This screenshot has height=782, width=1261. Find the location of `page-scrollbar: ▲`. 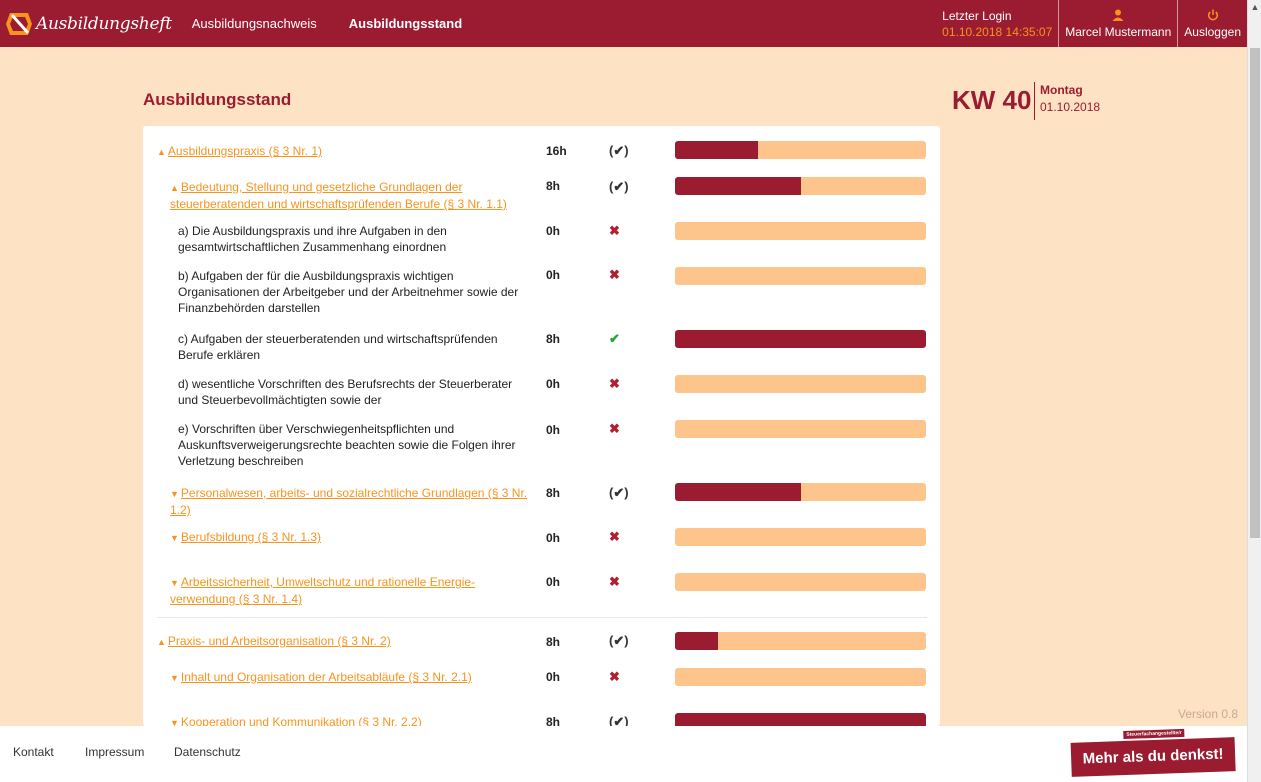

page-scrollbar: ▲ is located at coordinates (1254, 391).